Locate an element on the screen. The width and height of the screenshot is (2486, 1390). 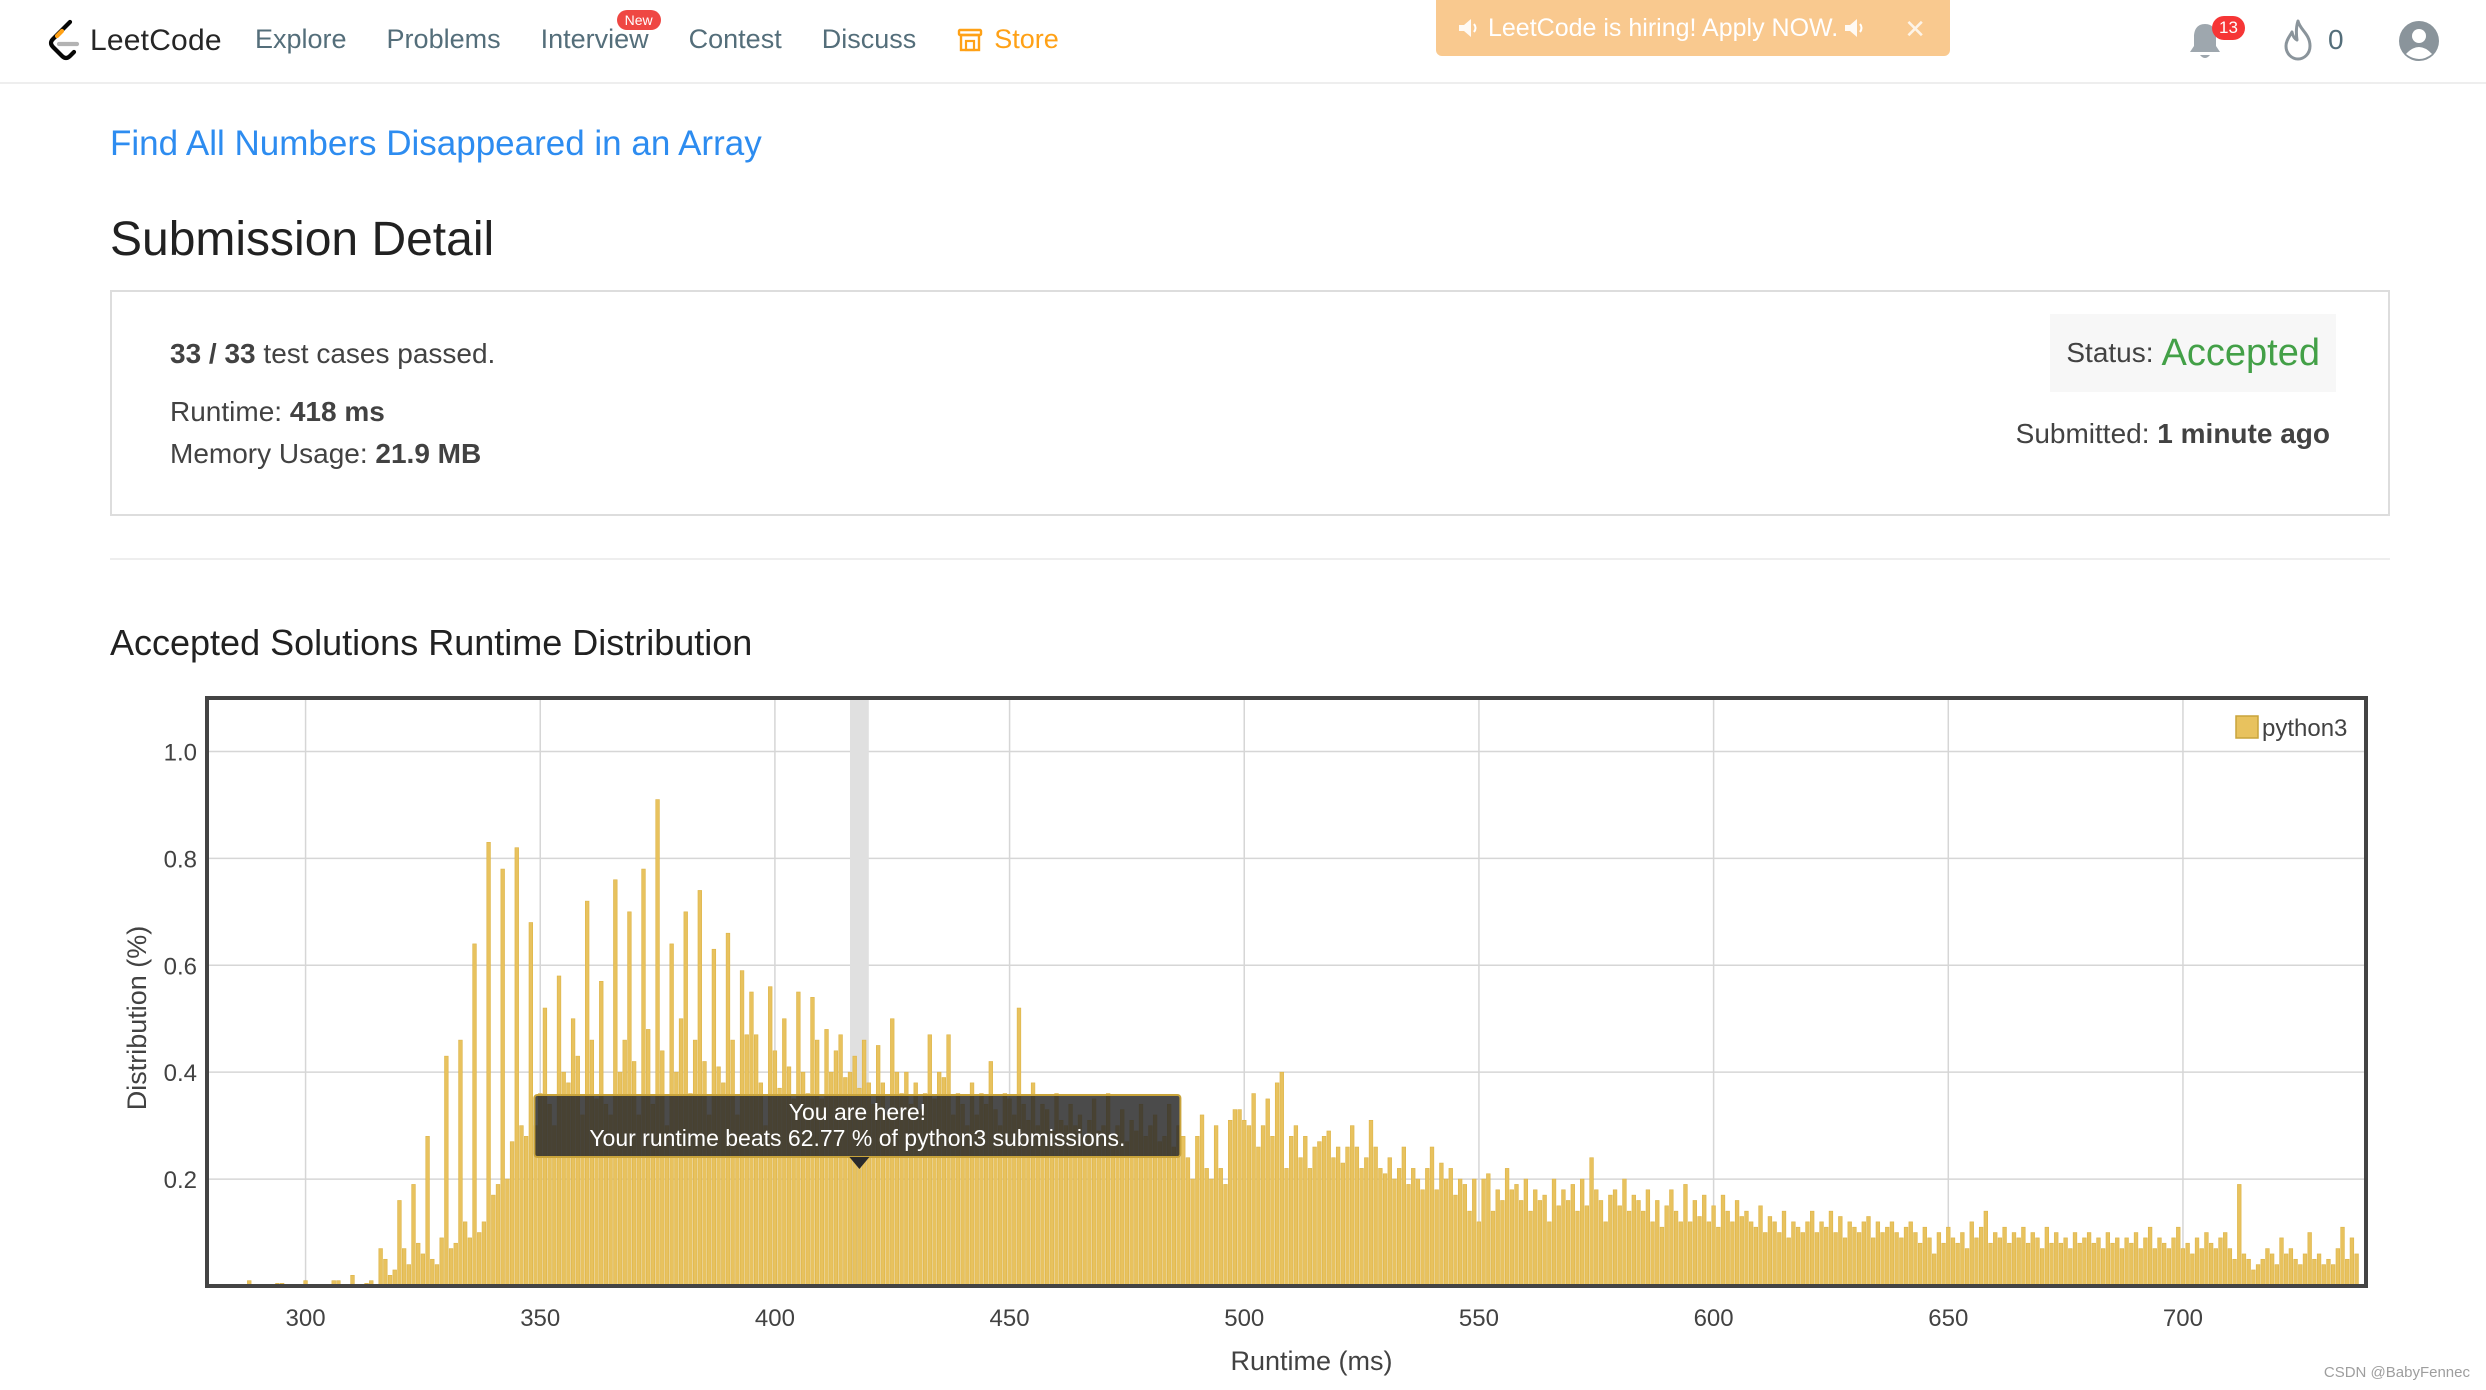
nav-interview: Interview New is located at coordinates (601, 32).